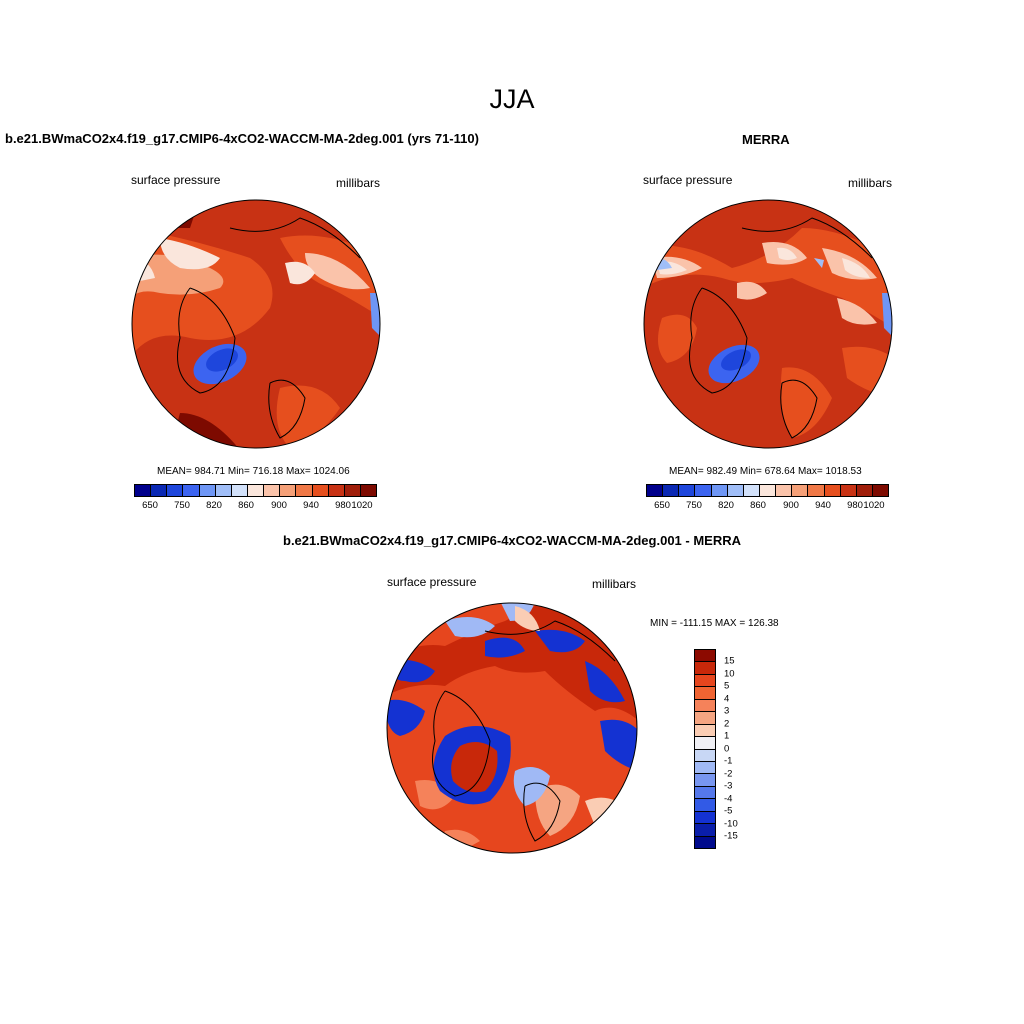  Describe the element at coordinates (150, 505) in the screenshot. I see `model-cbar-tick: 650` at that location.